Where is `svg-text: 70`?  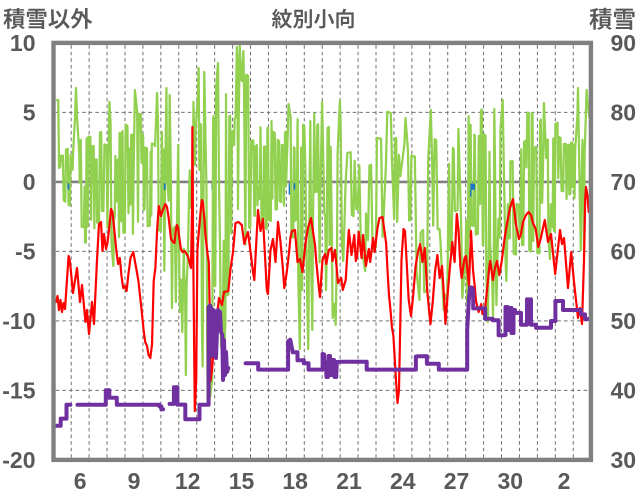
svg-text: 70 is located at coordinates (623, 182).